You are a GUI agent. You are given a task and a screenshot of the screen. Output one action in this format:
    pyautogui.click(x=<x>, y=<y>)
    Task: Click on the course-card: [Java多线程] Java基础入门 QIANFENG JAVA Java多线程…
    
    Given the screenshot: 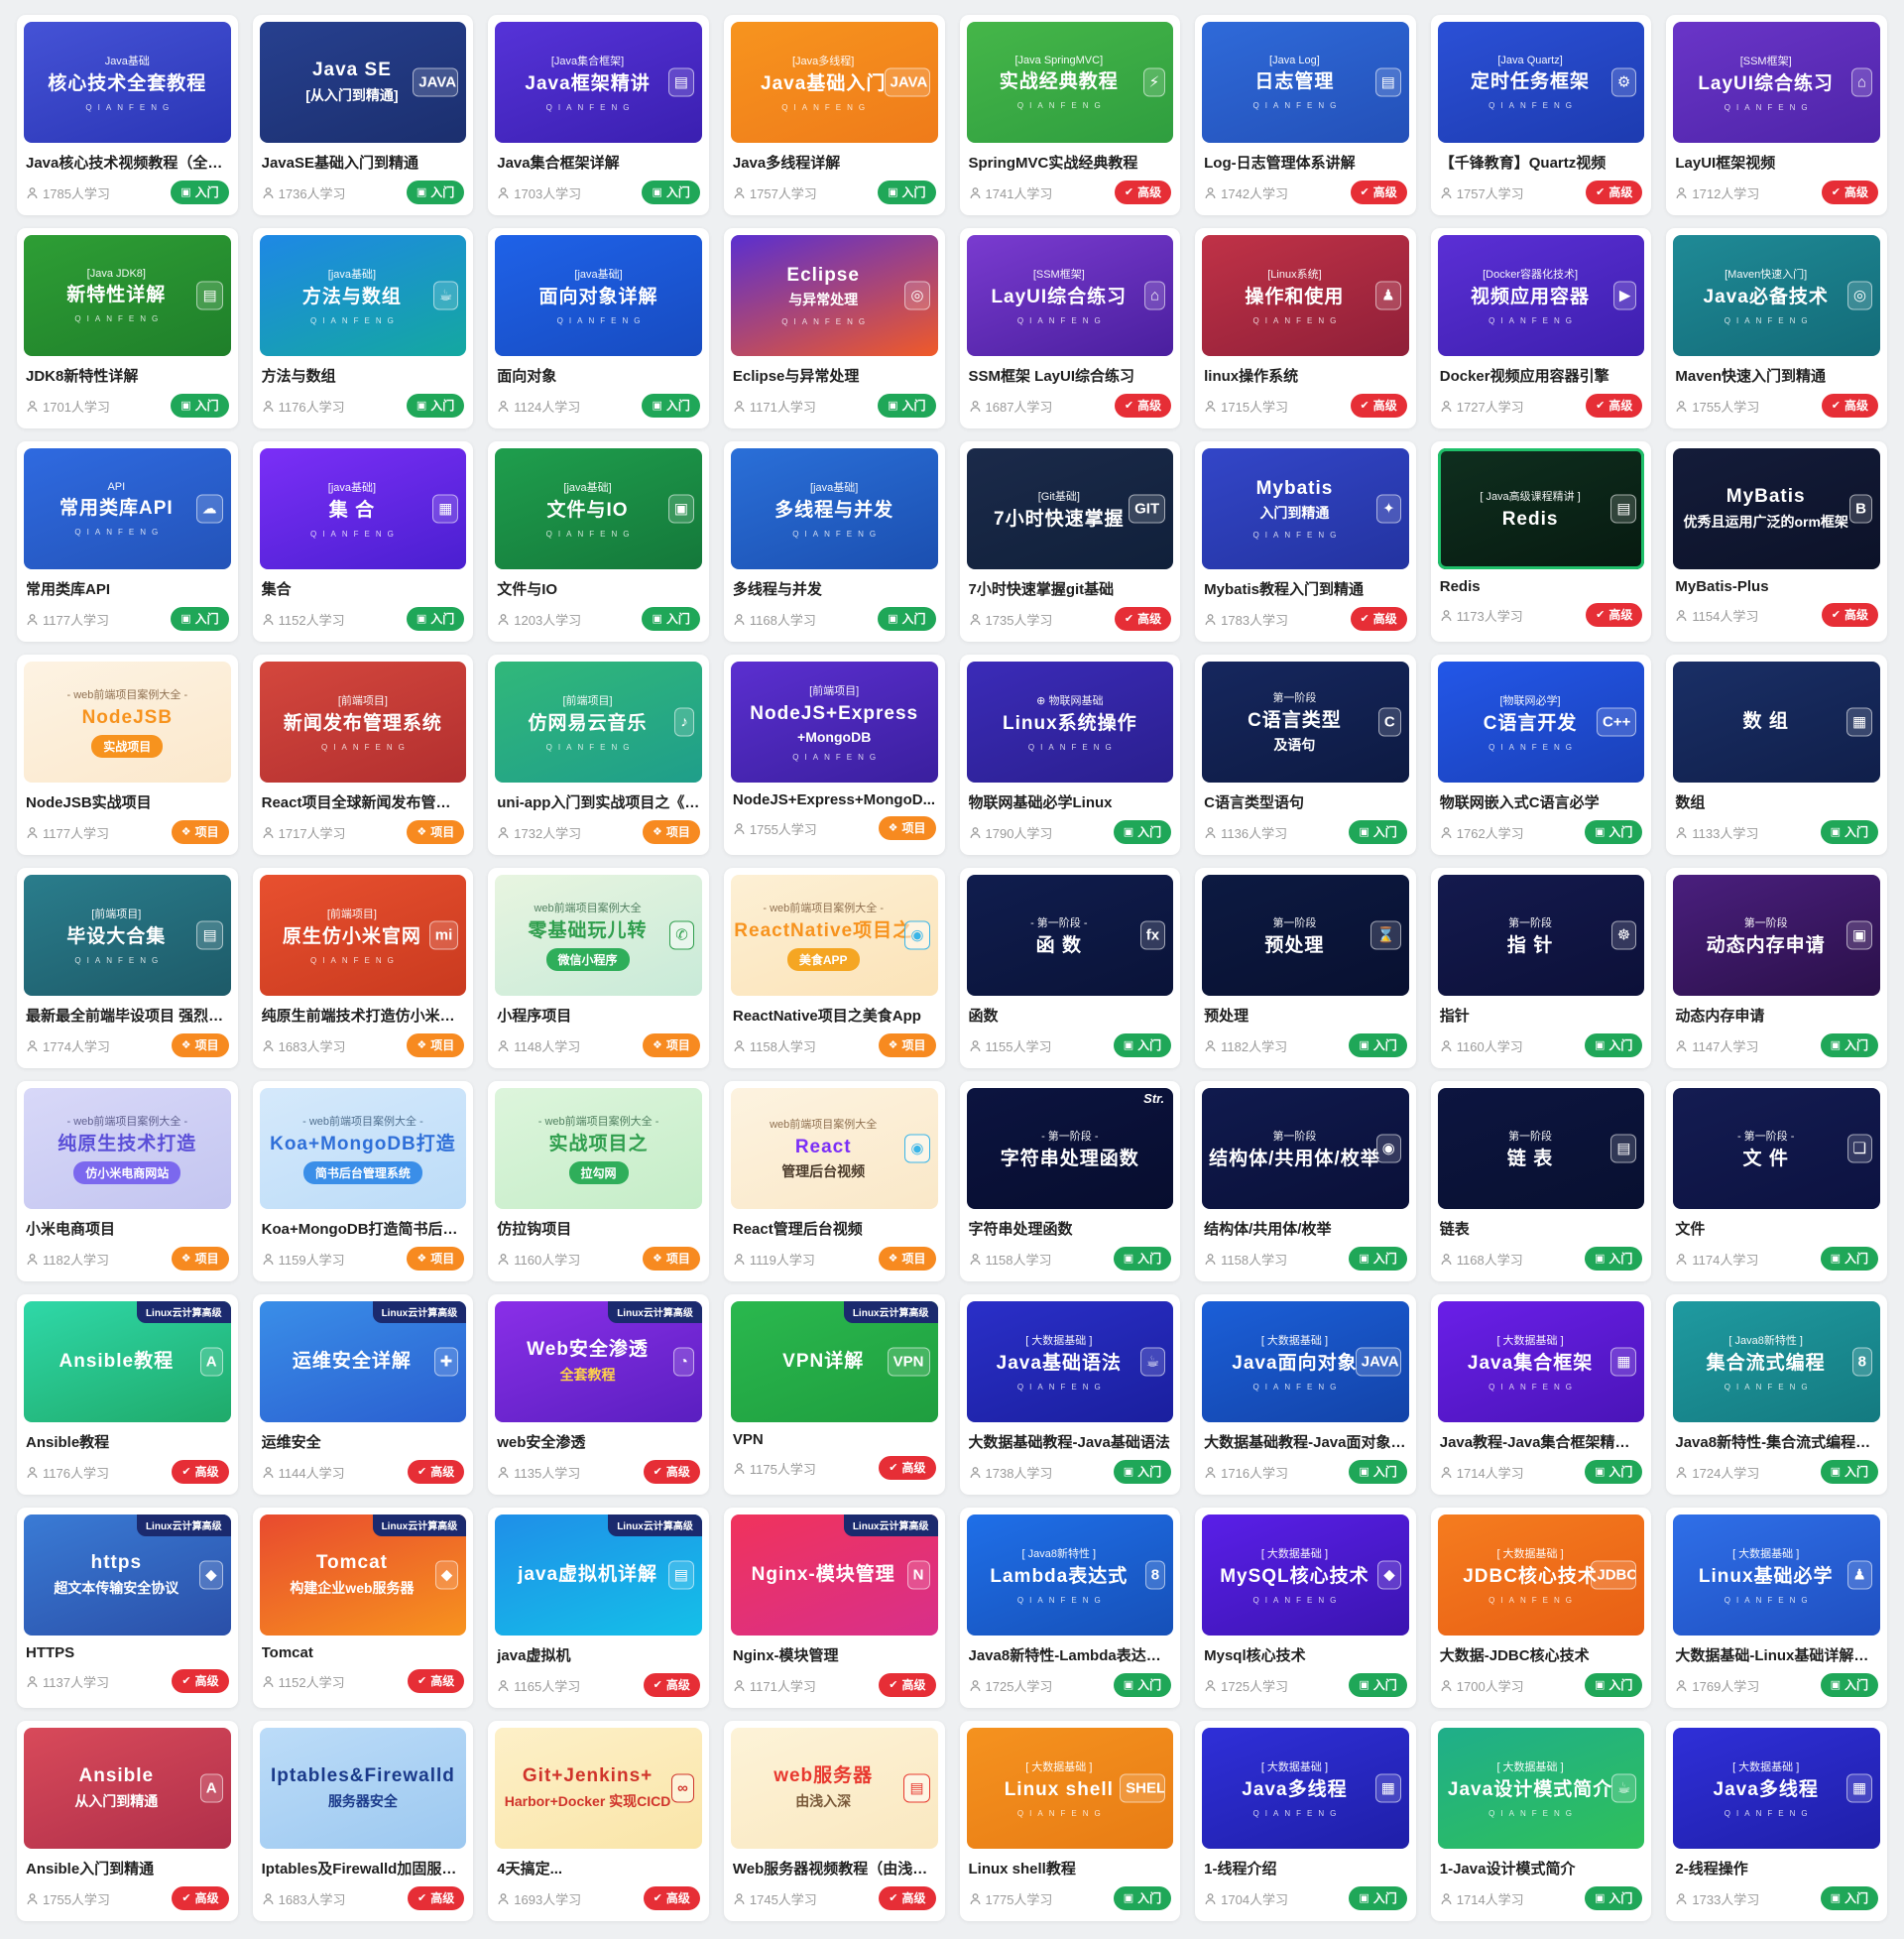 What is the action you would take?
    pyautogui.click(x=834, y=115)
    